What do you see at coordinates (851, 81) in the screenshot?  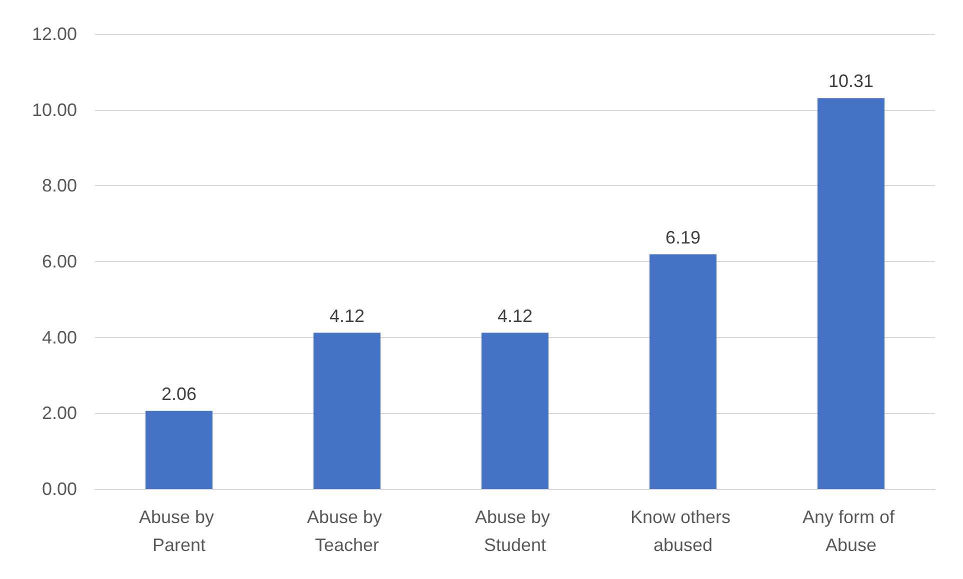 I see `data-label: 10.31` at bounding box center [851, 81].